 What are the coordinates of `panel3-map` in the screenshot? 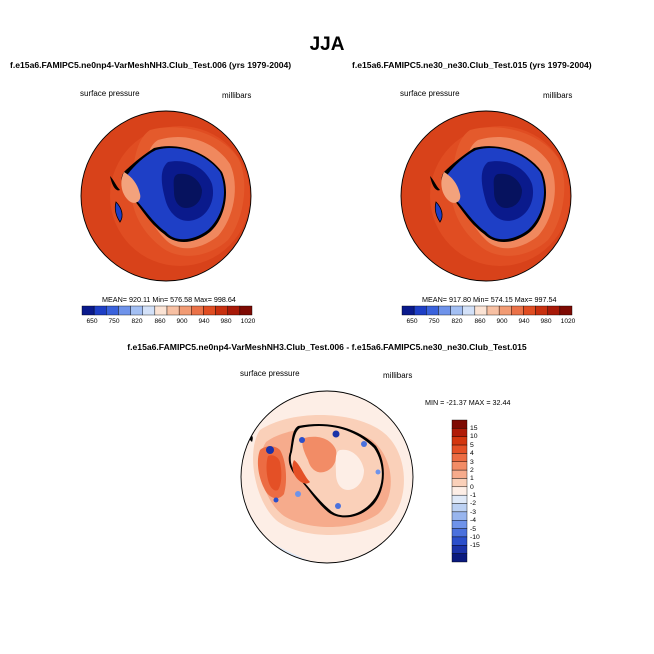 It's located at (327, 477).